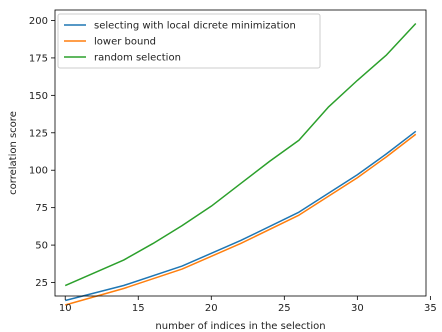 The height and width of the screenshot is (332, 442). Describe the element at coordinates (240, 326) in the screenshot. I see `x-axis-label: number of indices in the selection` at that location.